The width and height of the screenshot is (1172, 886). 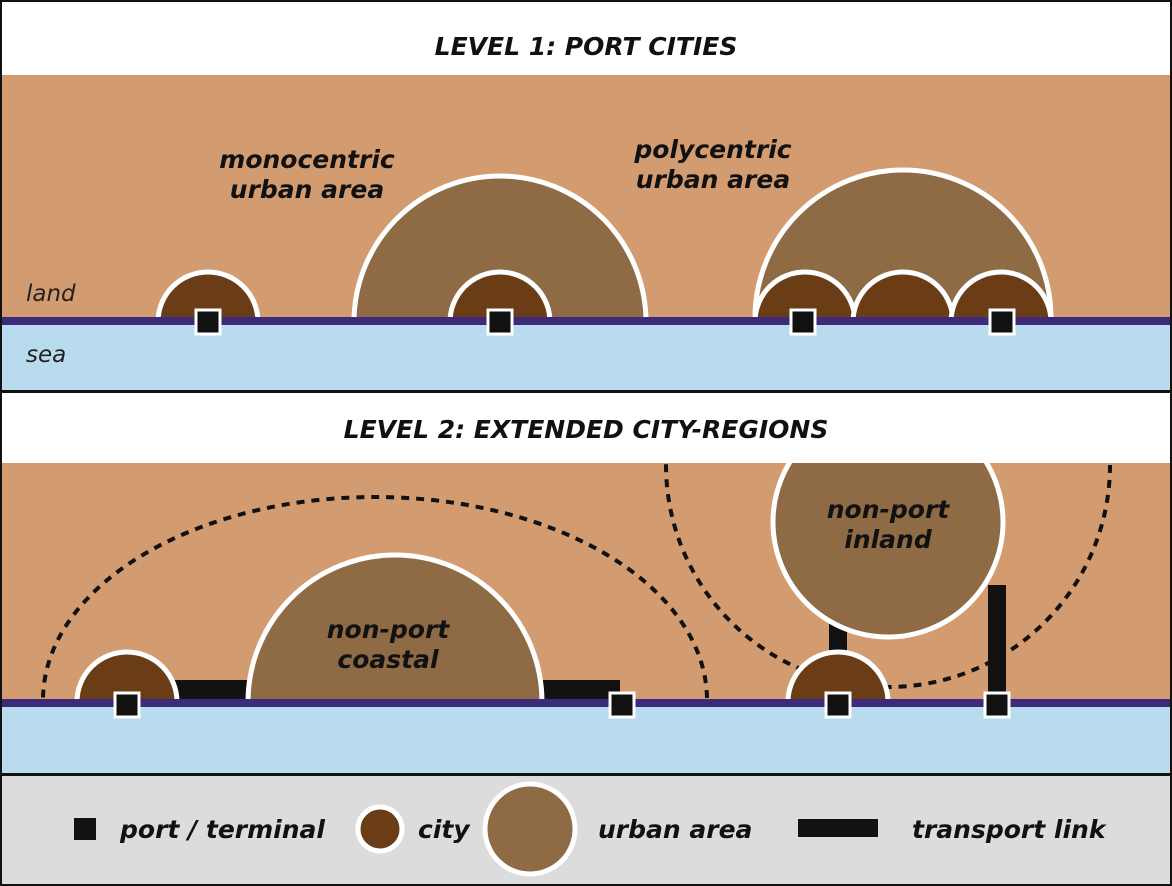 What do you see at coordinates (586, 46) in the screenshot?
I see `level-title: LEVEL 1: PORT CITIES` at bounding box center [586, 46].